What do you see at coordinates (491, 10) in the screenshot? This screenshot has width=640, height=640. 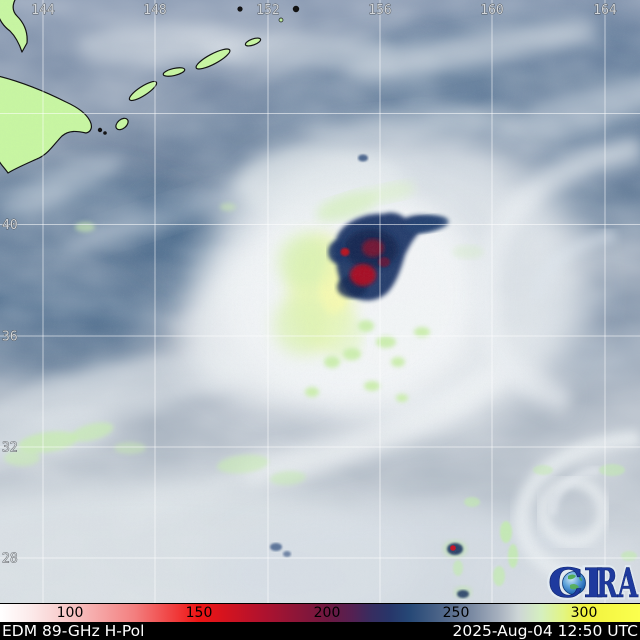 I see `lon-label: 160` at bounding box center [491, 10].